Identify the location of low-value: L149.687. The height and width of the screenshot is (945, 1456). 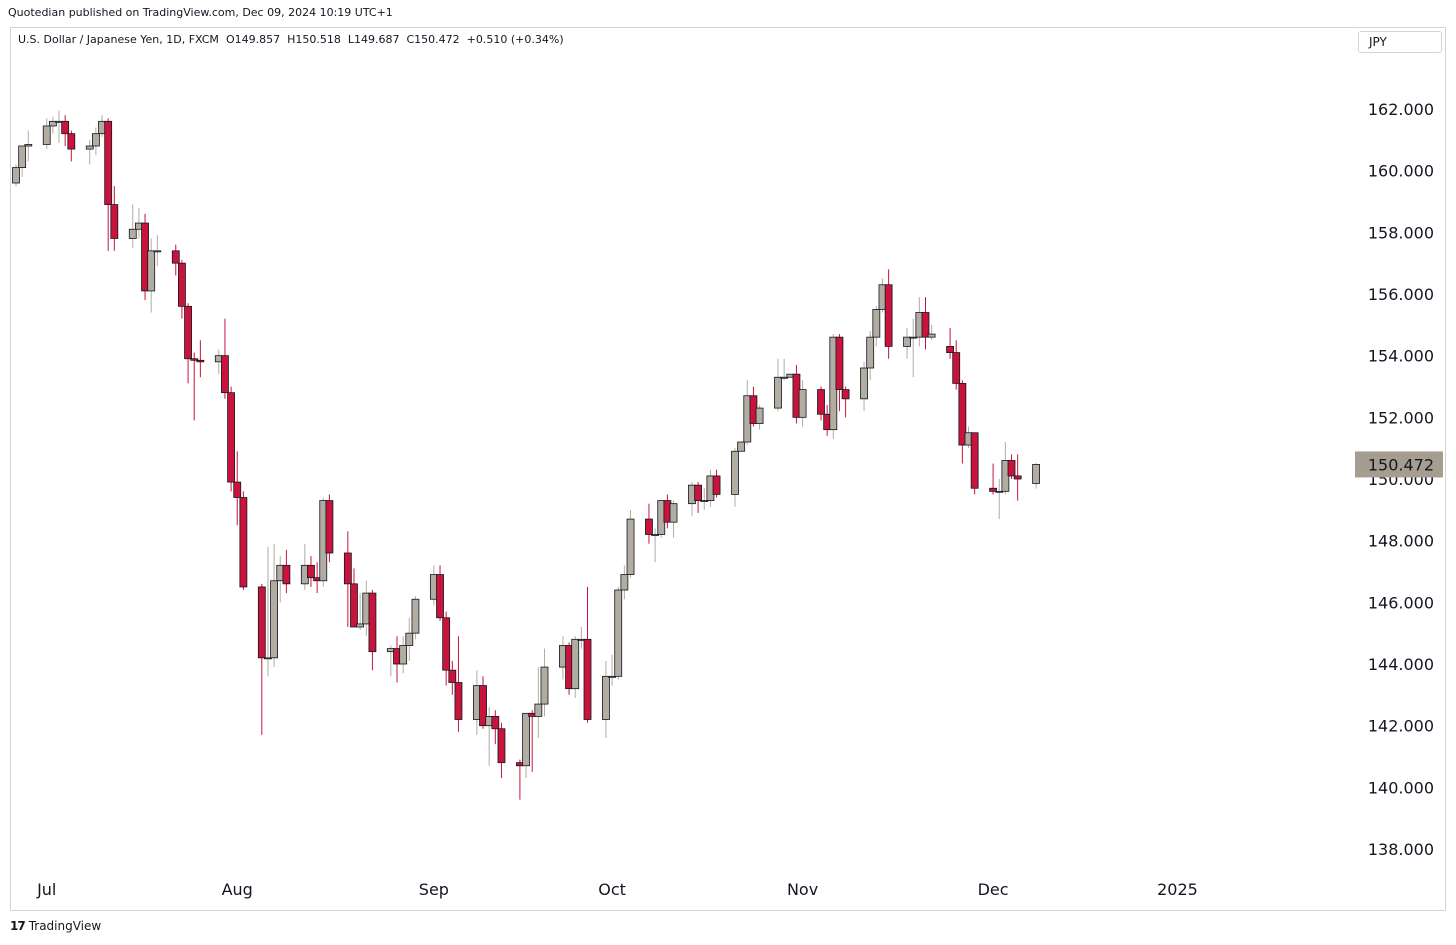
(373, 39).